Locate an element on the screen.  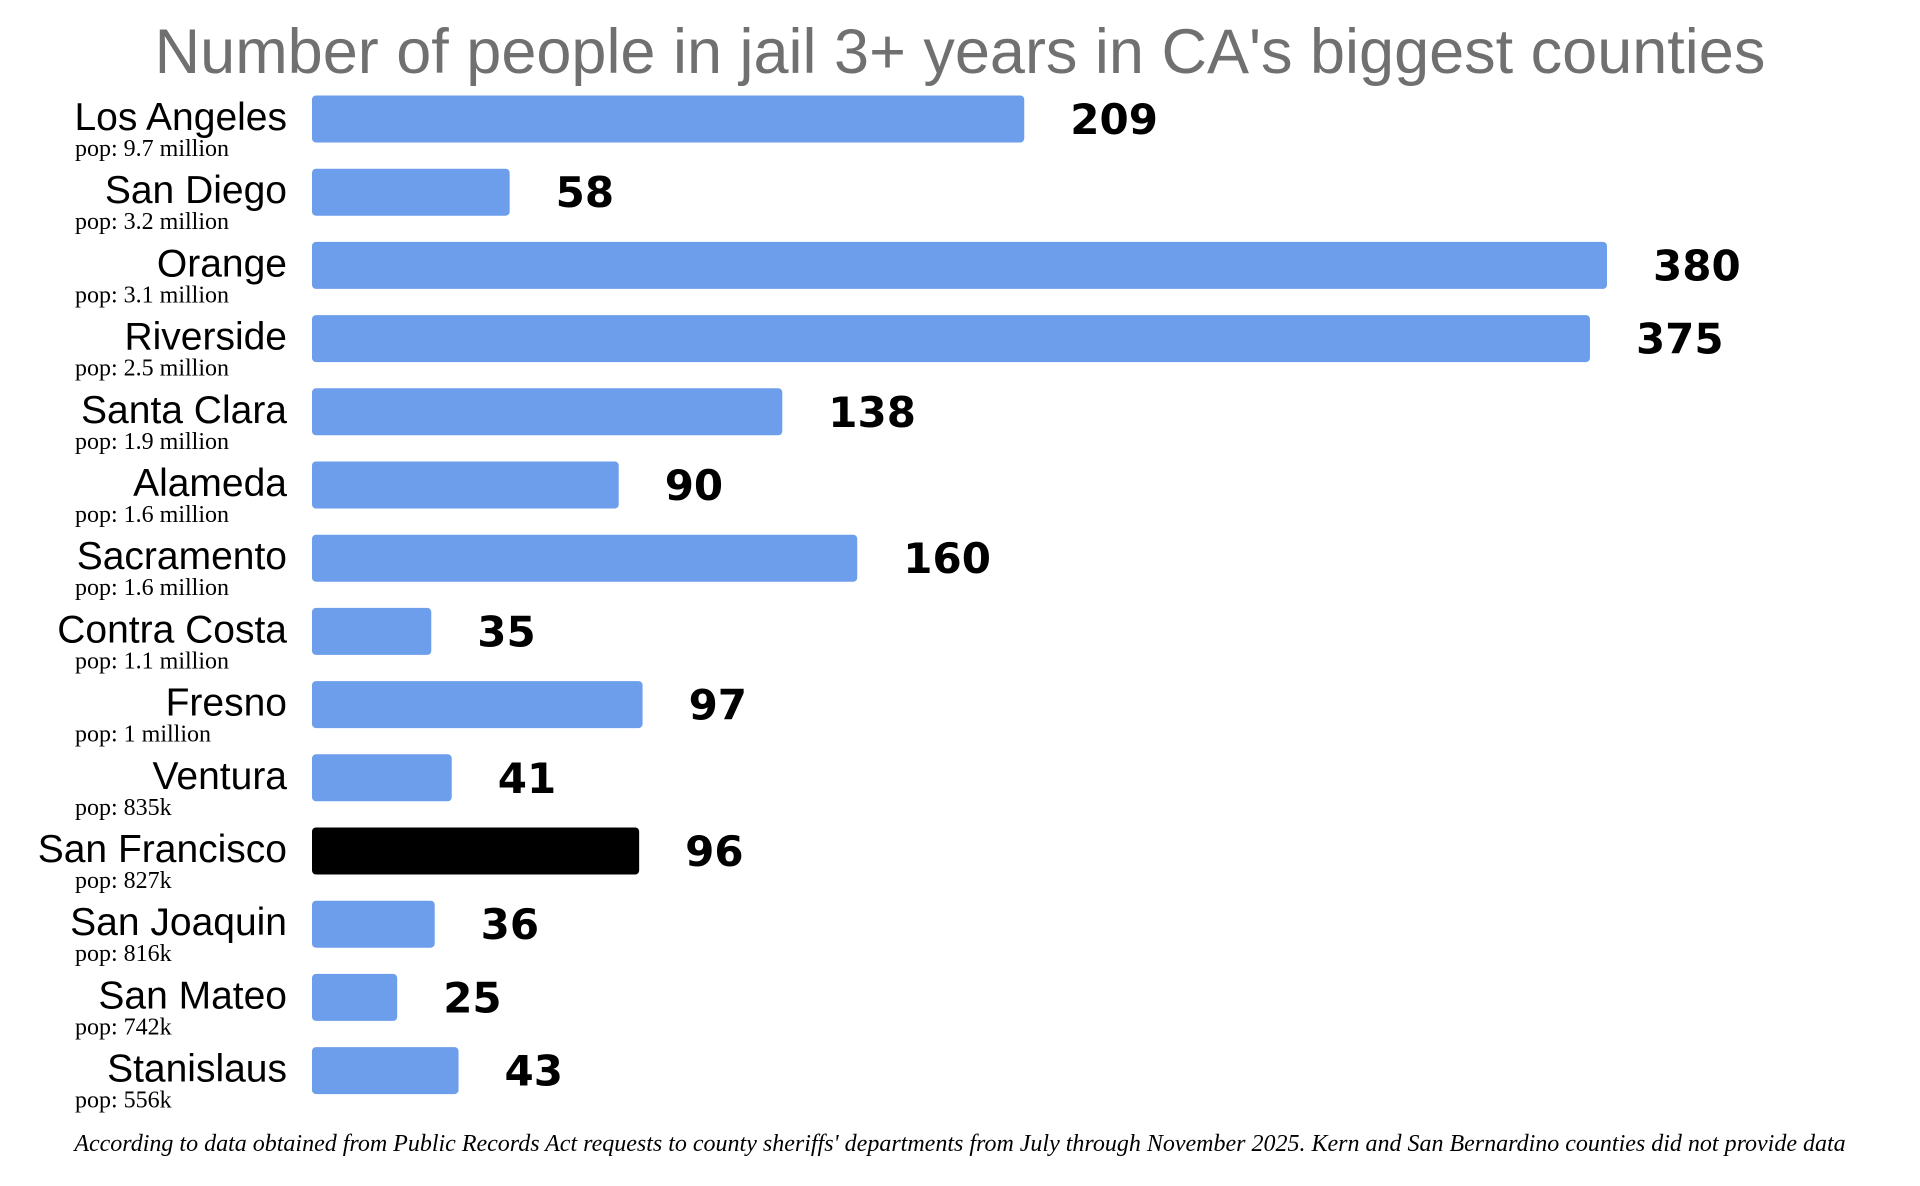
category-label: Santa Clara is located at coordinates (184, 410).